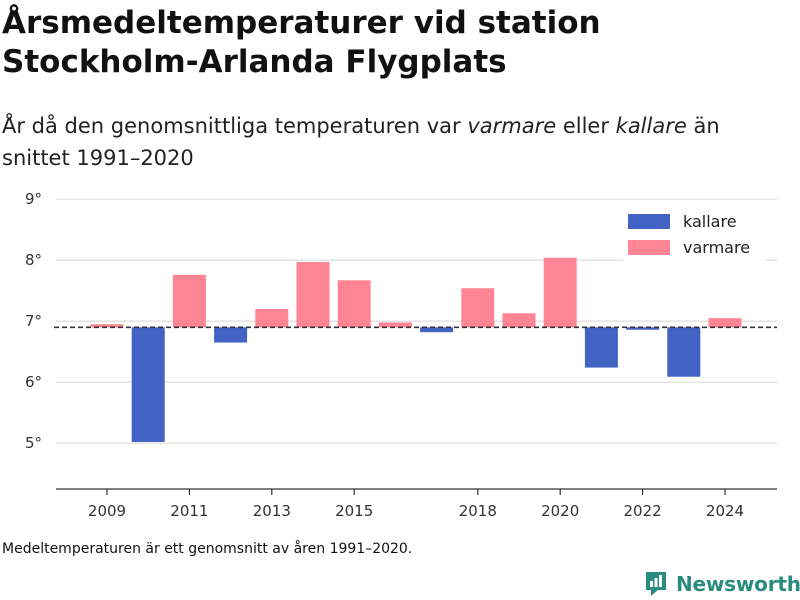  Describe the element at coordinates (519, 320) in the screenshot. I see `bar-2019` at that location.